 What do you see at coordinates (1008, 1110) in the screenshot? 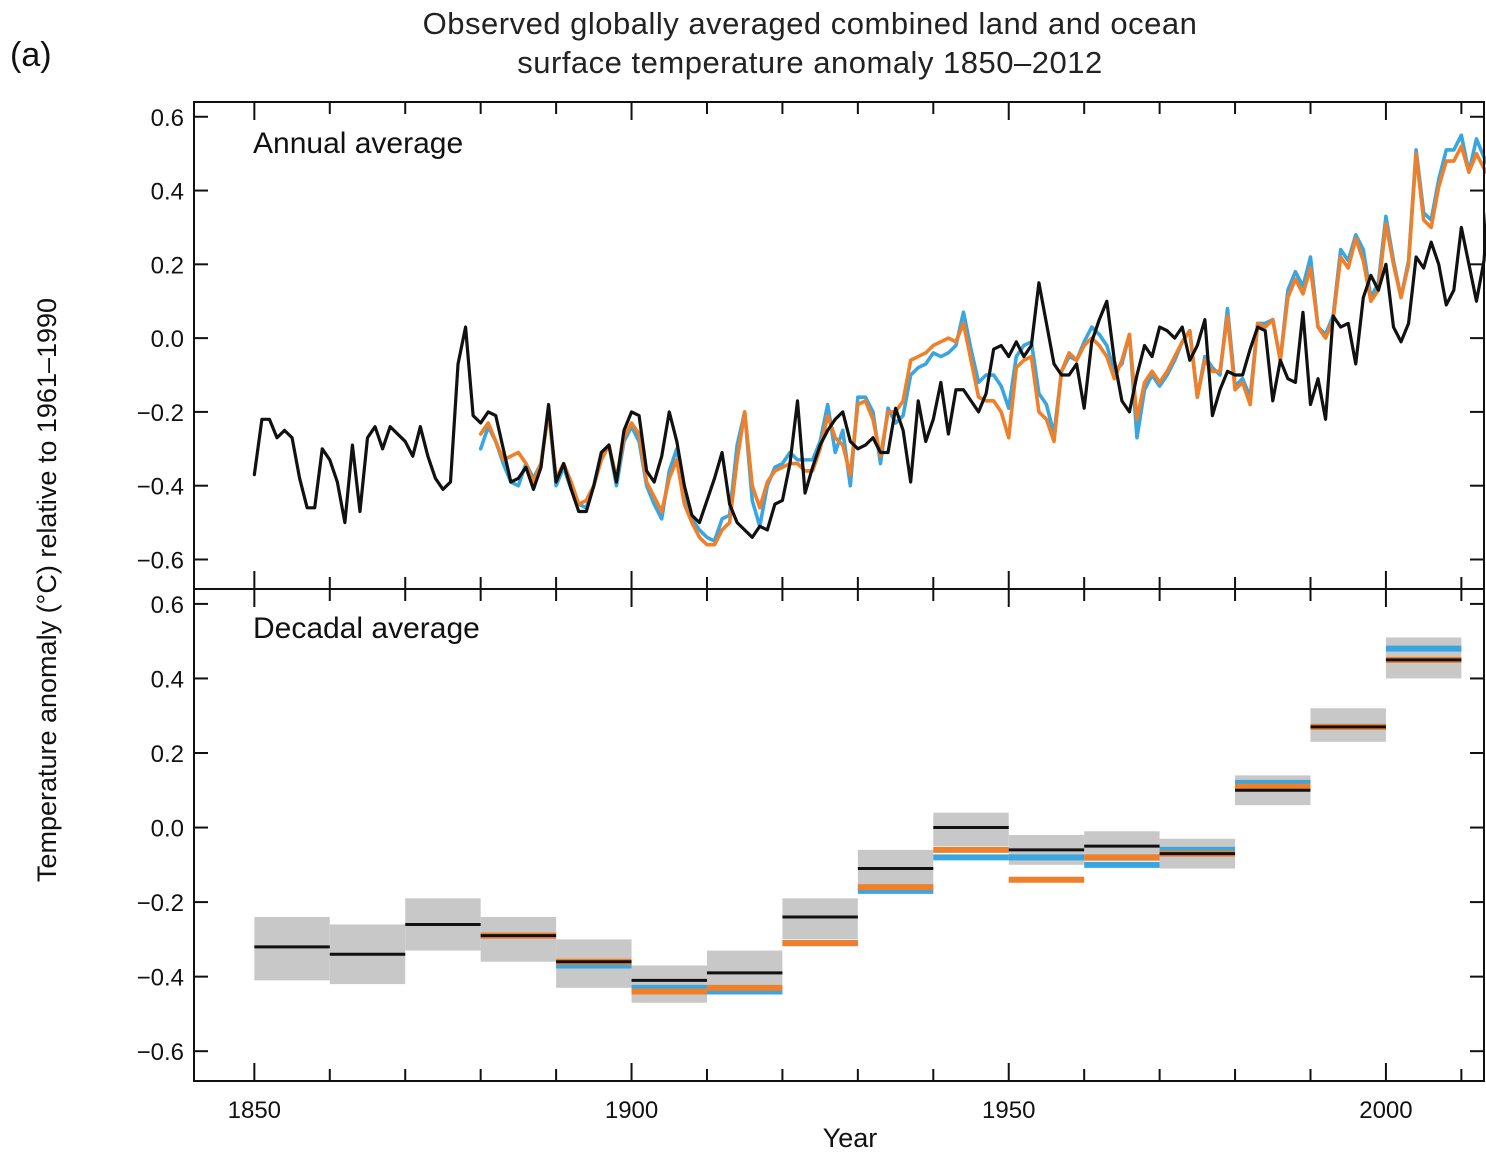
I see `x-tick-label: 1950` at bounding box center [1008, 1110].